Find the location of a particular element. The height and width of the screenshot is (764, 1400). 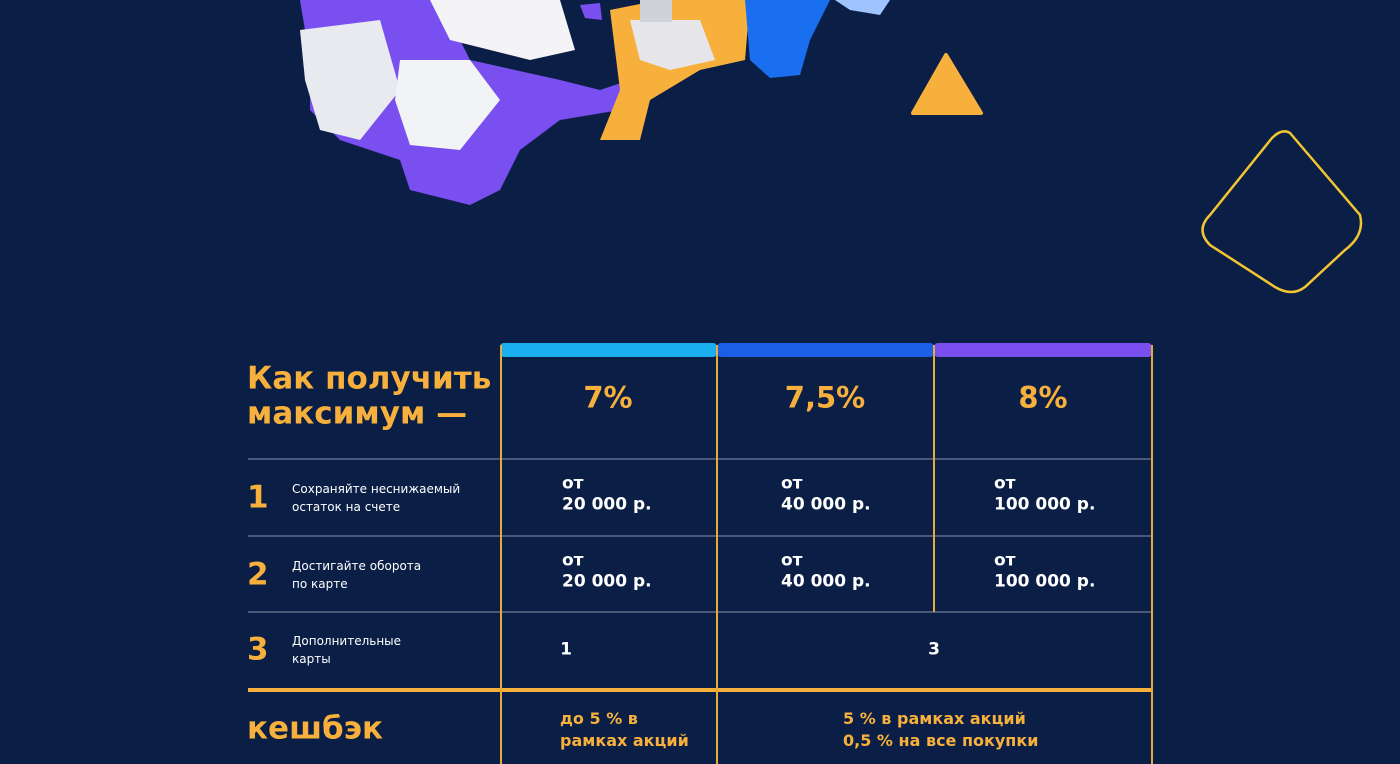

row-lines is located at coordinates (700, 535).